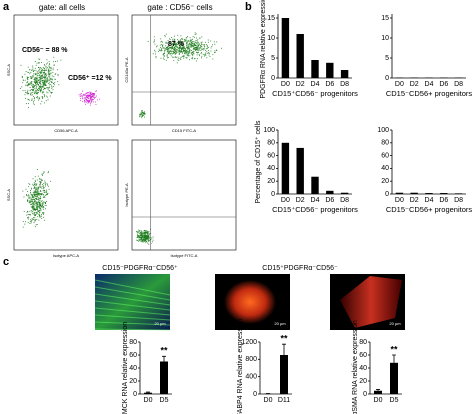 Image resolution: width=474 pixels, height=414 pixels. Describe the element at coordinates (132, 305) in the screenshot. I see `fibre` at that location.